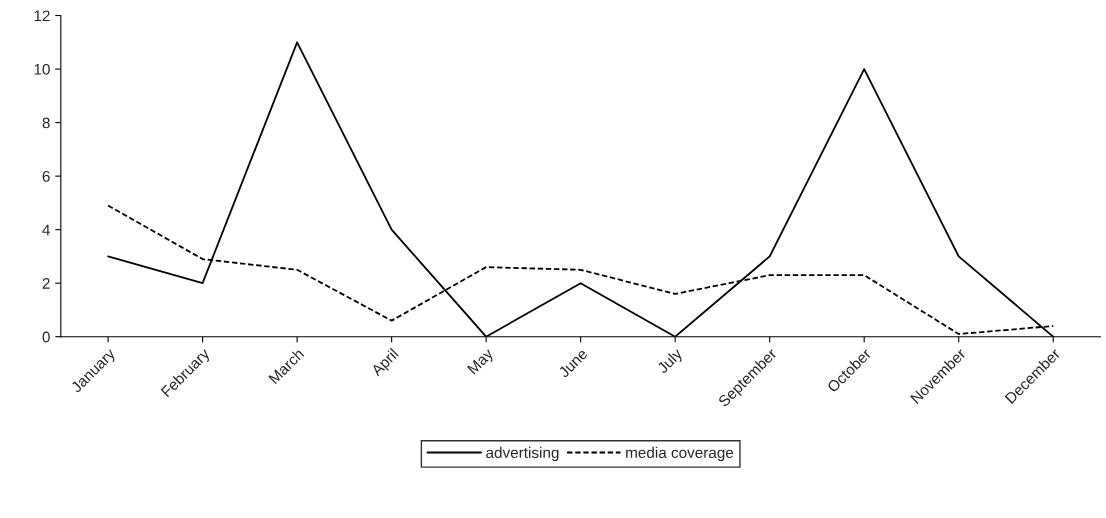 The width and height of the screenshot is (1106, 518). I want to click on y-tick-label: 12, so click(42, 16).